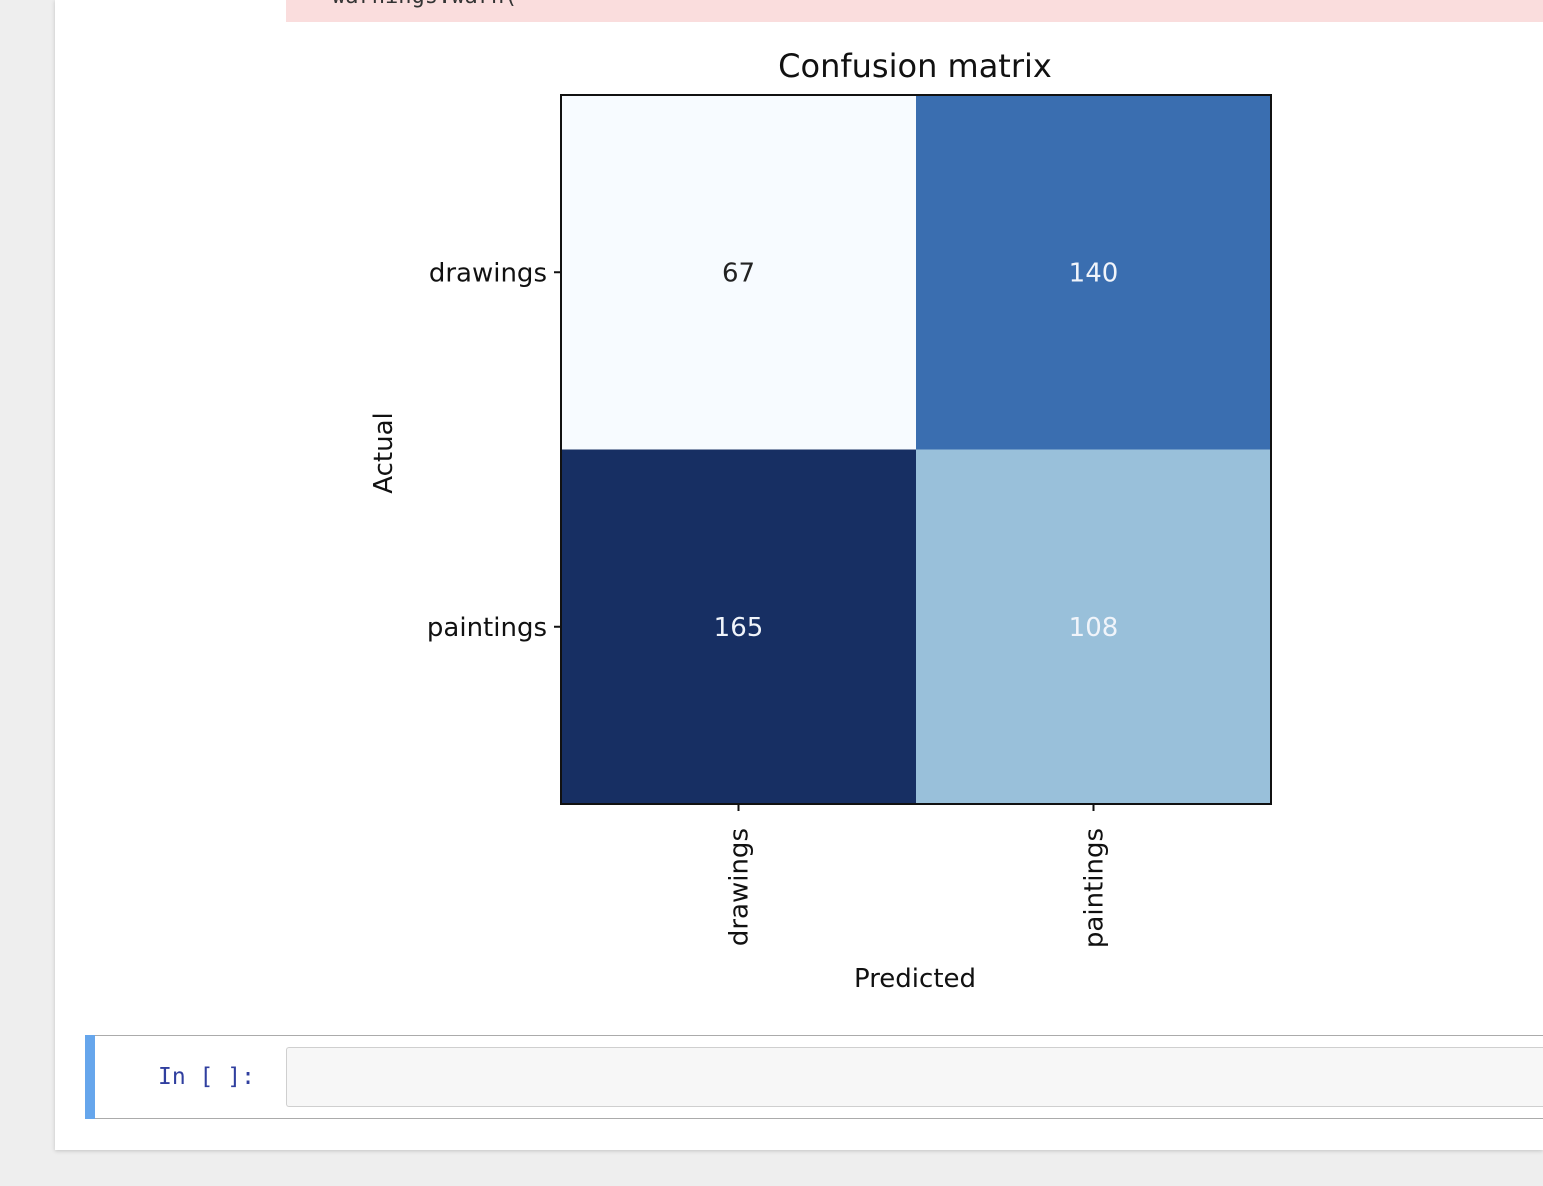 The width and height of the screenshot is (1543, 1186). I want to click on heatmap-cell-drawings-drawings, so click(739, 272).